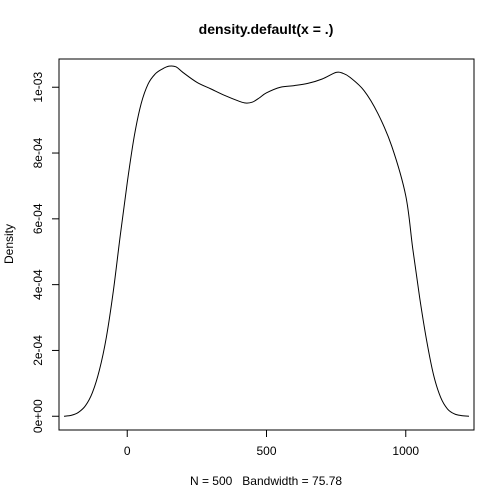 The width and height of the screenshot is (504, 504). Describe the element at coordinates (38, 152) in the screenshot. I see `y-tick-label: 8e-04` at that location.